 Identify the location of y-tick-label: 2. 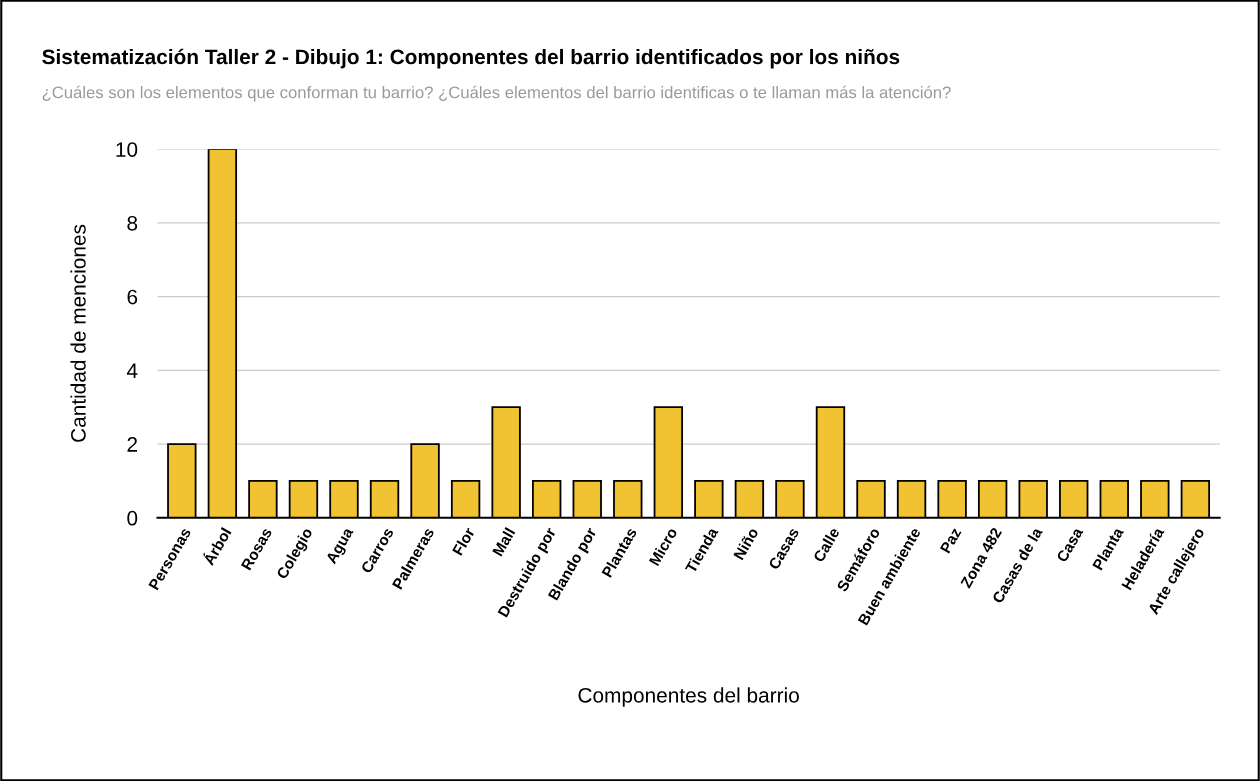
(132, 444).